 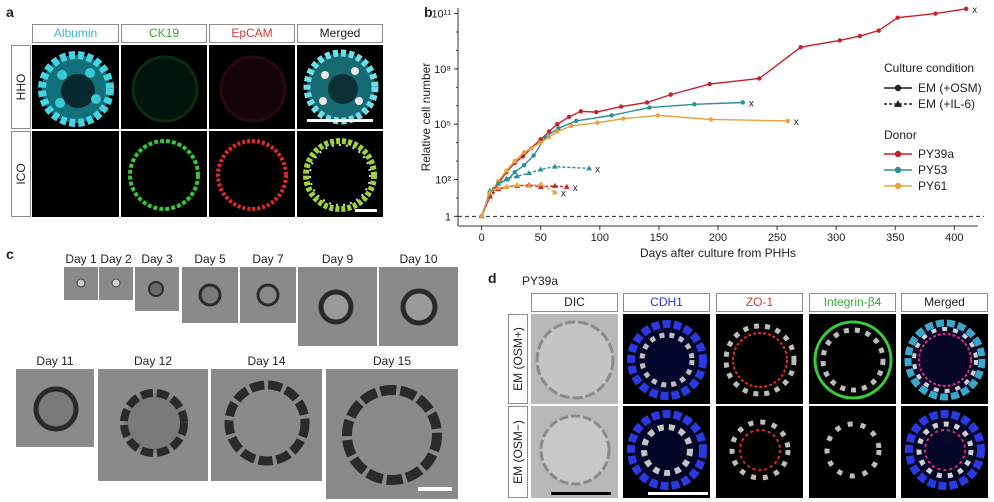 What do you see at coordinates (75, 174) in the screenshot?
I see `micrograph-ico-albumin` at bounding box center [75, 174].